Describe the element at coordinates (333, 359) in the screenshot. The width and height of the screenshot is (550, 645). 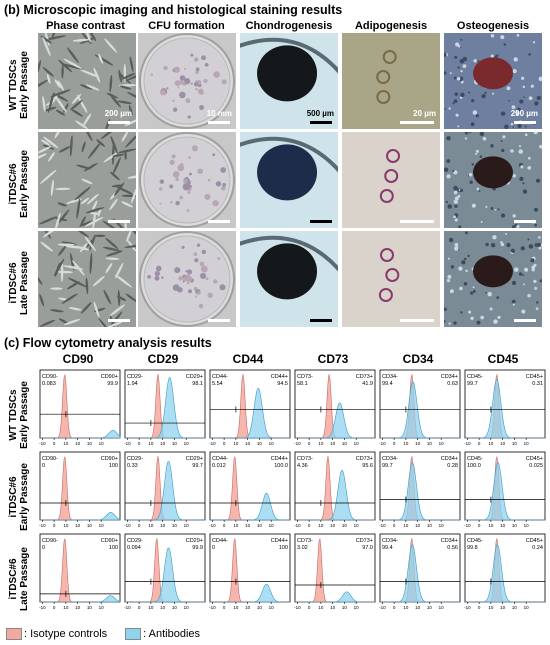
I see `marker-header-cd73: CD73` at that location.